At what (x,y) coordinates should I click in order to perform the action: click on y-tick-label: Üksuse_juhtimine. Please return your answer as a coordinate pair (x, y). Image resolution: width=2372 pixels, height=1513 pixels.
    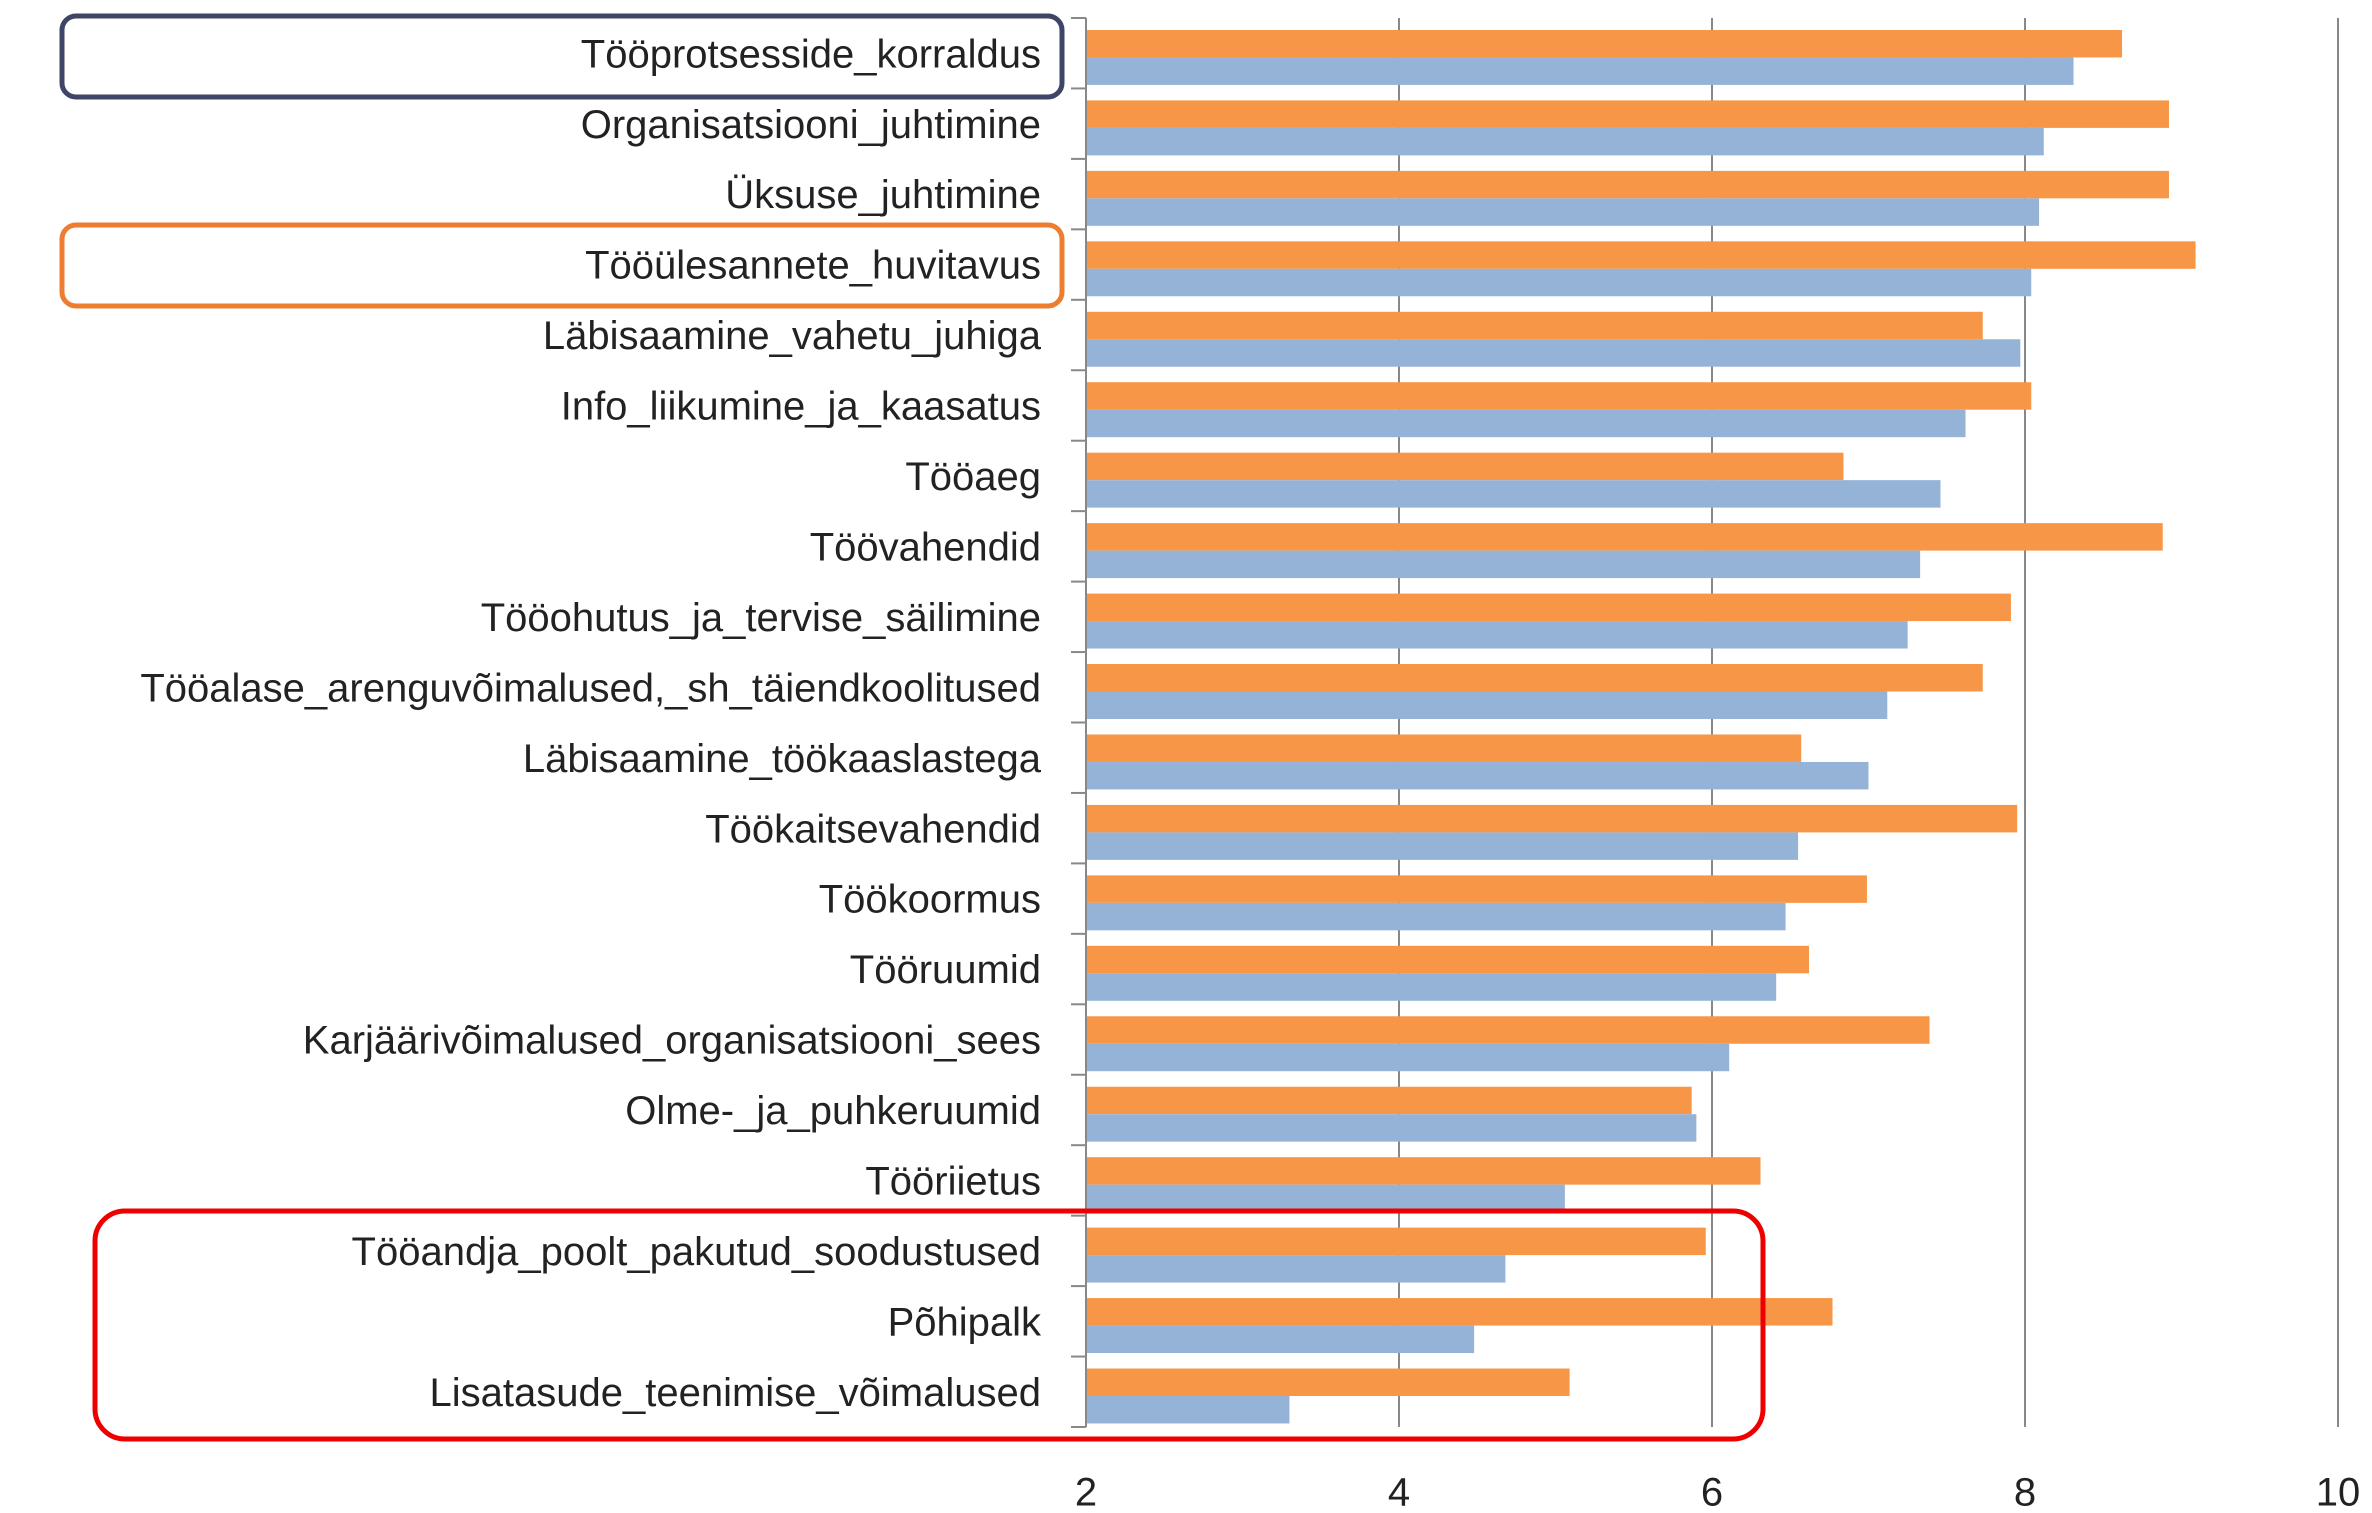
    Looking at the image, I should click on (883, 195).